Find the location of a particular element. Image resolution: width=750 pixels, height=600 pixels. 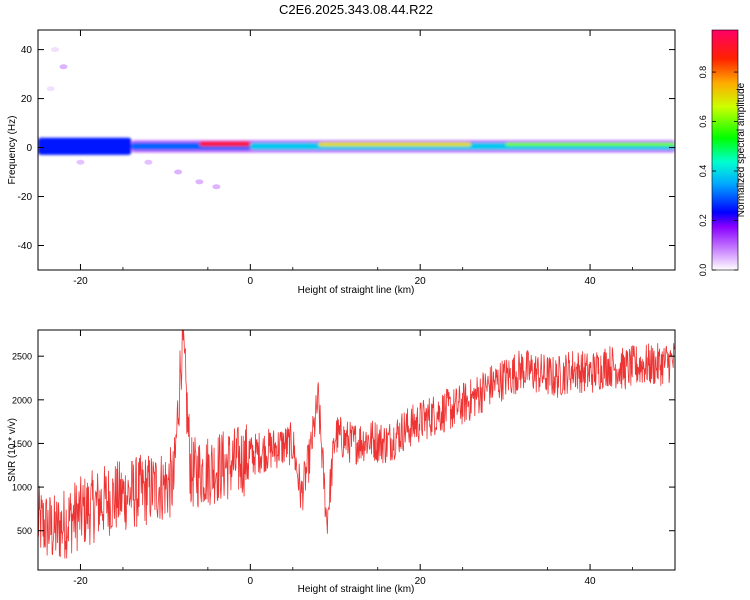

colorbar-gradient is located at coordinates (725, 150).